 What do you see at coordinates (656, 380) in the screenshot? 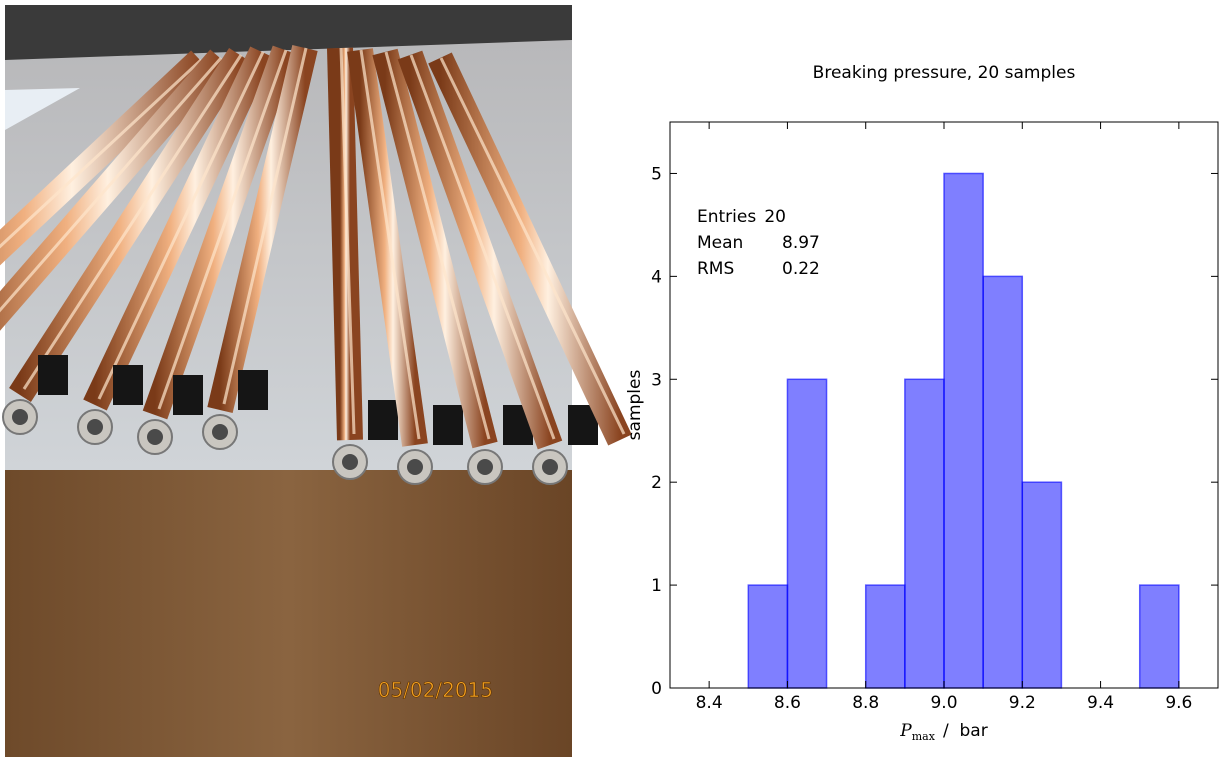
I see `y-tick-label: 3` at bounding box center [656, 380].